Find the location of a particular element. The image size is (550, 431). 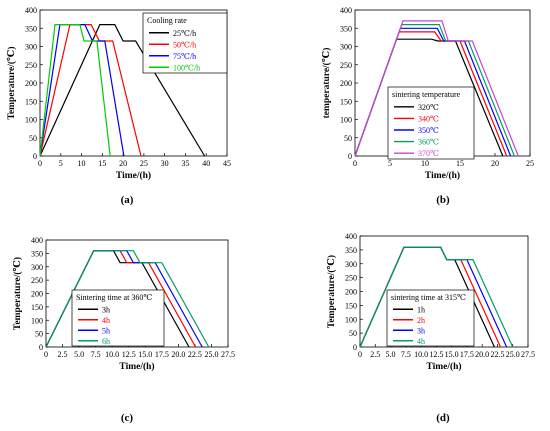

legend-entry: 2h is located at coordinates (421, 320).